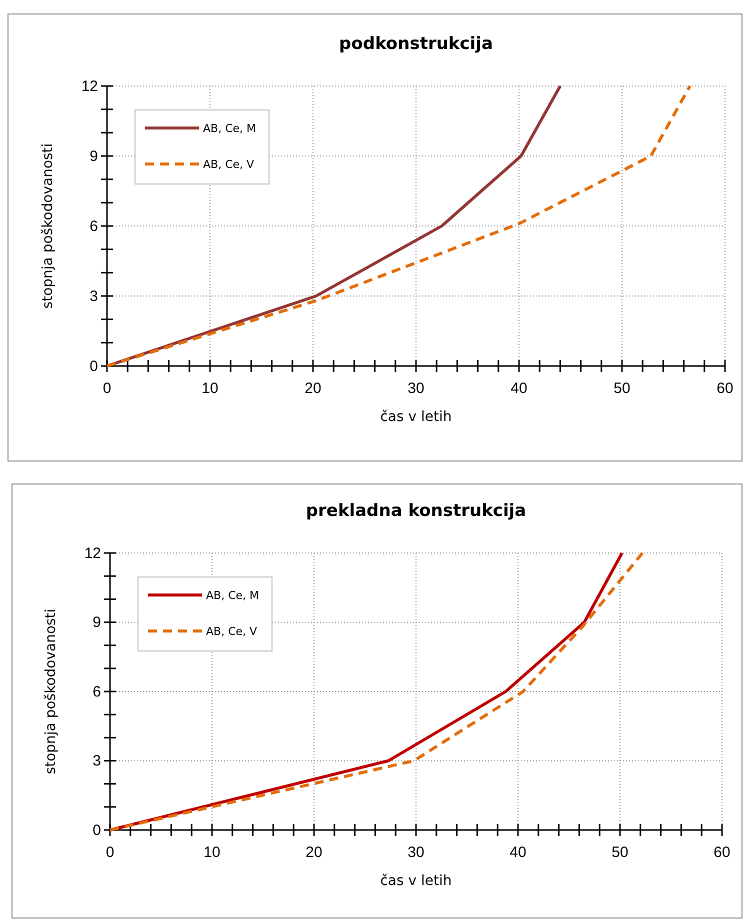 This screenshot has width=744, height=920. I want to click on chart-title: podkonstrukcija, so click(416, 44).